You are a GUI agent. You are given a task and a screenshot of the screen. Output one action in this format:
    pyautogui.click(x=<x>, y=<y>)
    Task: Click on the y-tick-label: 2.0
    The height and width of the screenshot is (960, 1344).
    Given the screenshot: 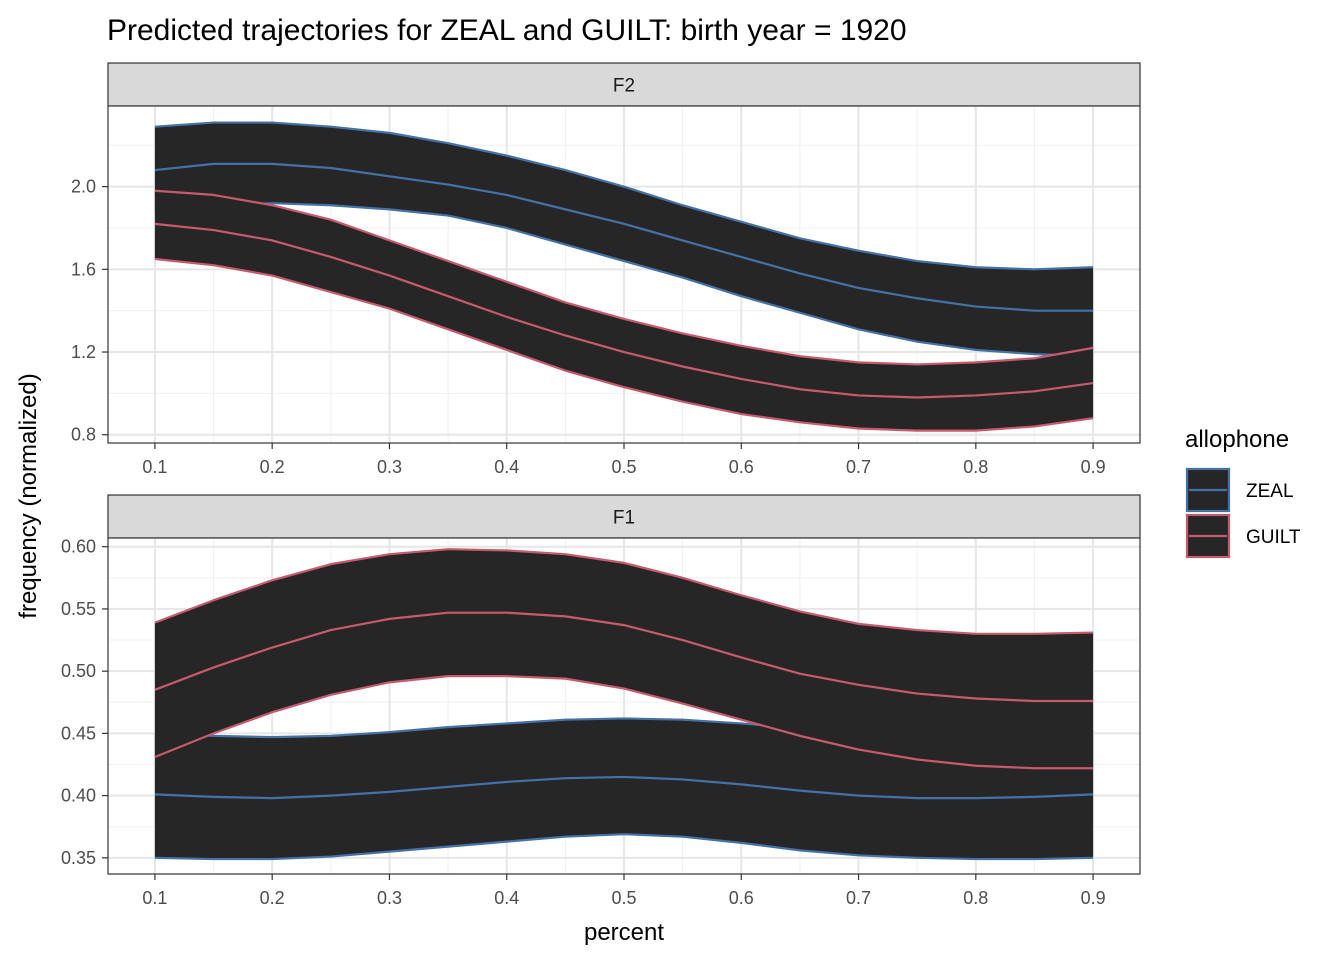 What is the action you would take?
    pyautogui.click(x=83, y=187)
    